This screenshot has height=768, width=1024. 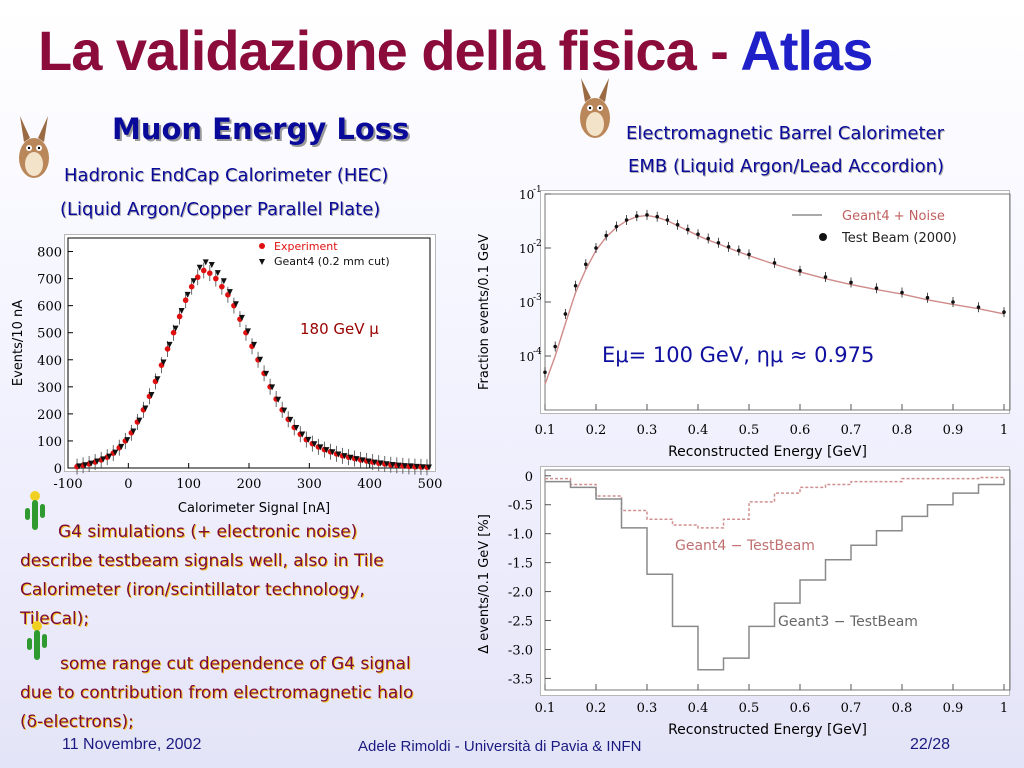 I want to click on section-title-muon: Muon Energy Loss, so click(x=261, y=129).